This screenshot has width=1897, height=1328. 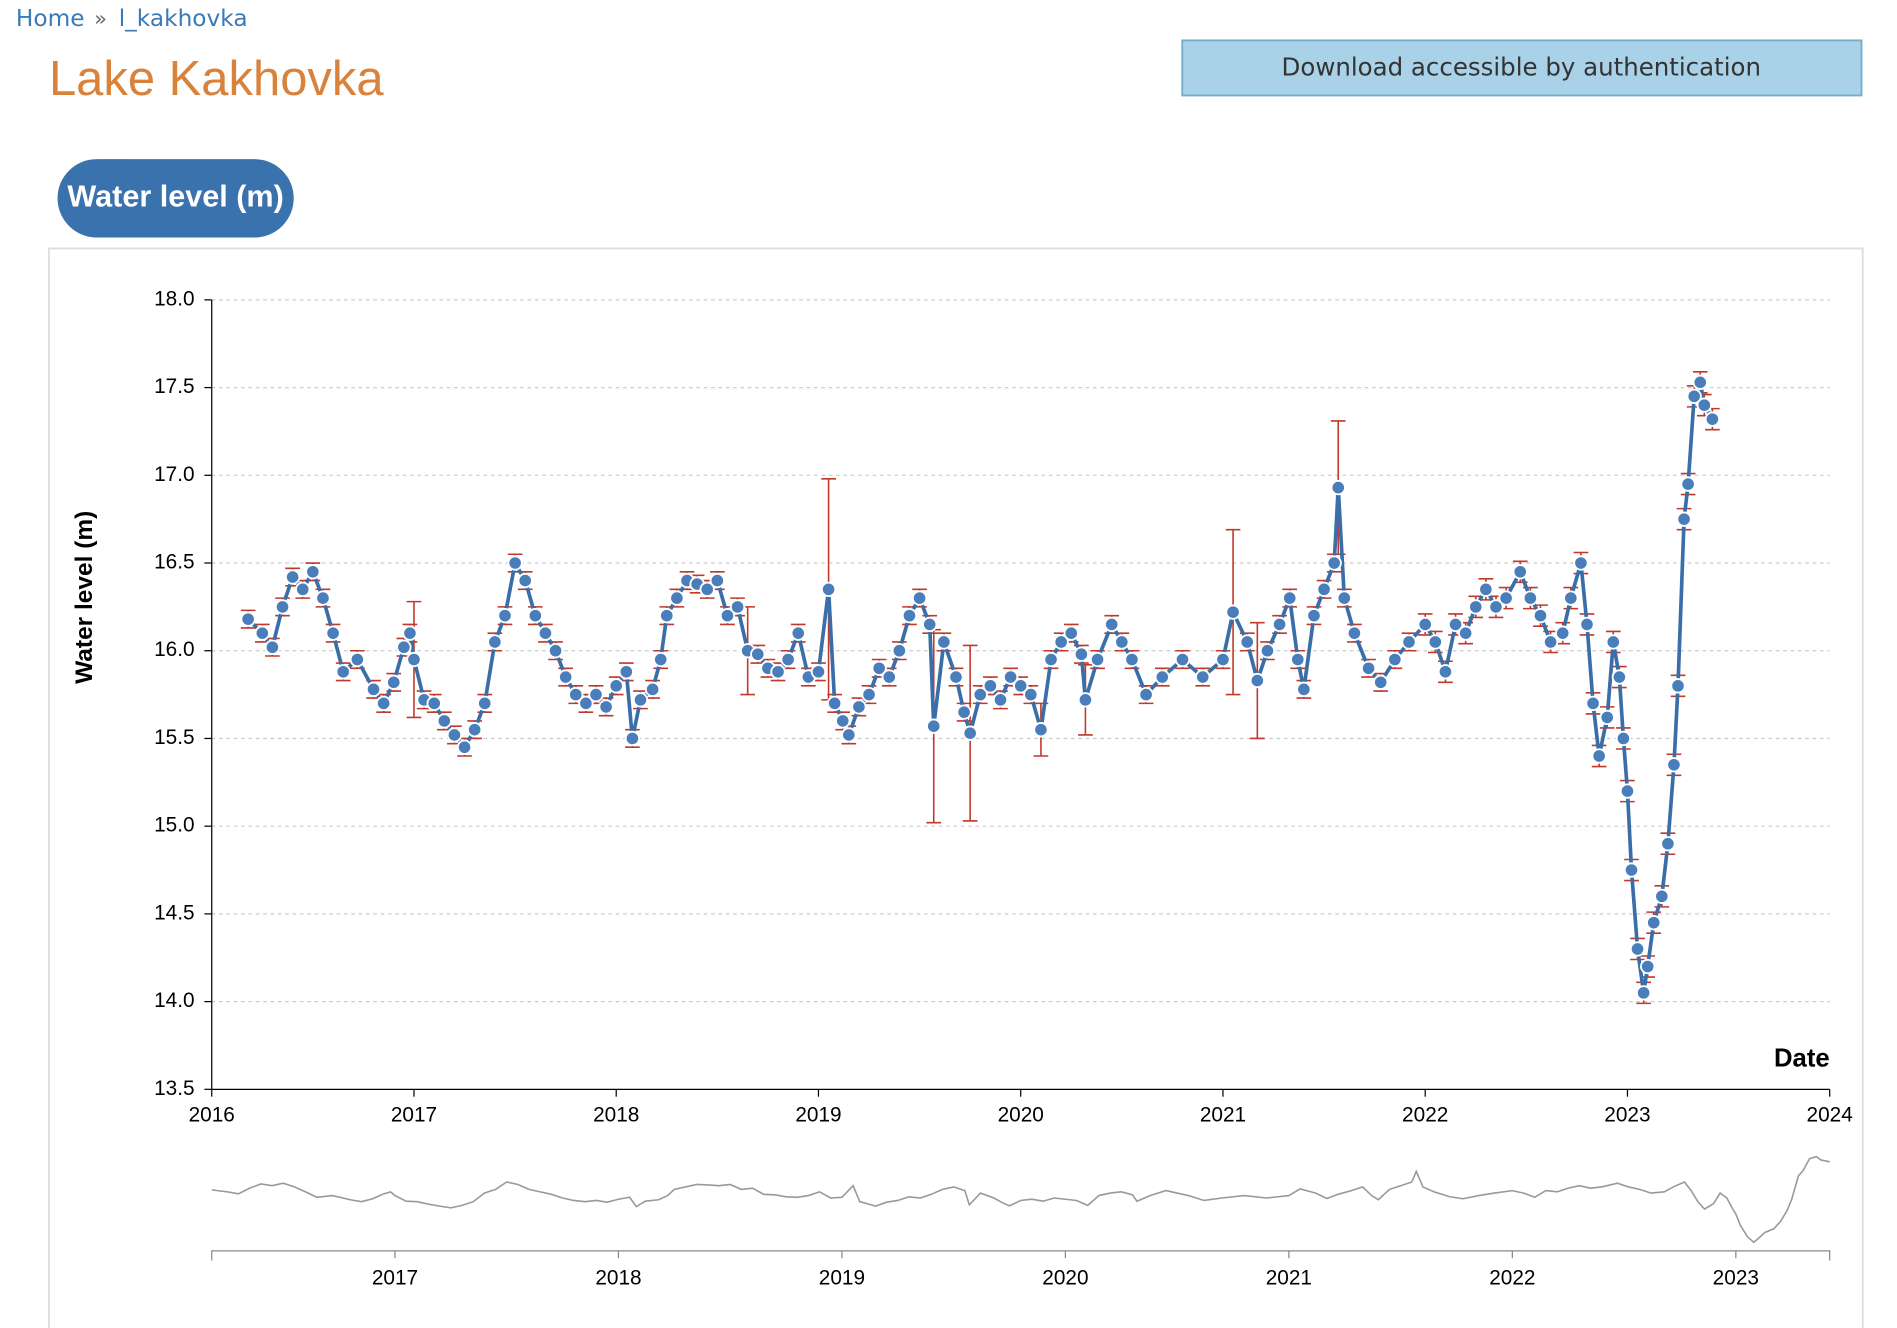 What do you see at coordinates (395, 1278) in the screenshot?
I see `navigator-tick-label: 2017` at bounding box center [395, 1278].